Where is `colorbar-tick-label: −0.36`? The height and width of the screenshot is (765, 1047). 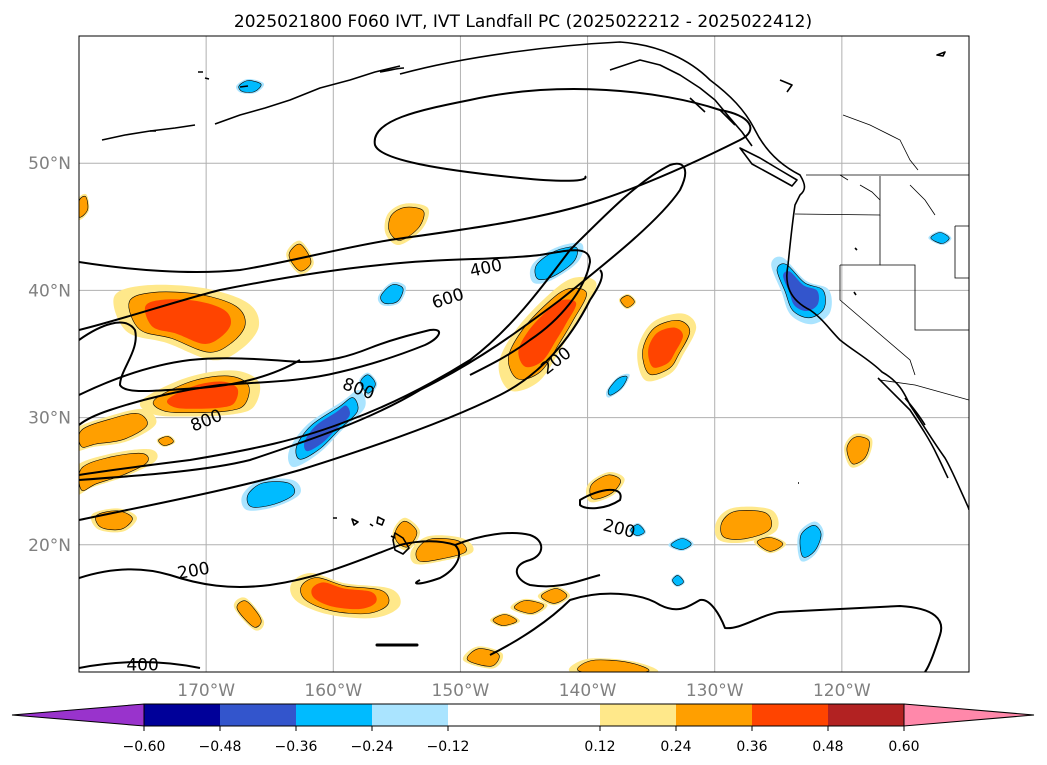 colorbar-tick-label: −0.36 is located at coordinates (296, 747).